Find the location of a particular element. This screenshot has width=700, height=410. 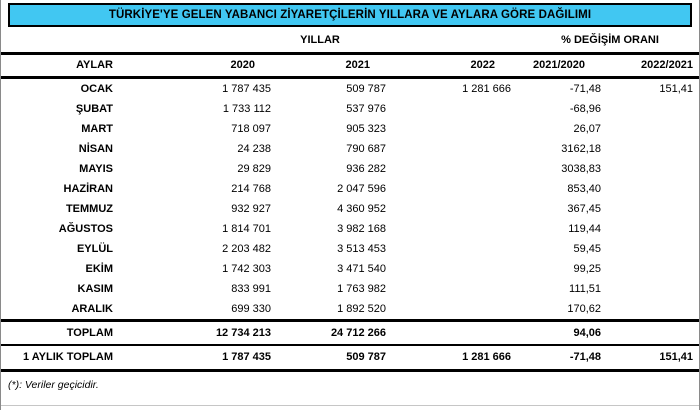

column-header-2022-2021: 2022/2021 is located at coordinates (667, 65).